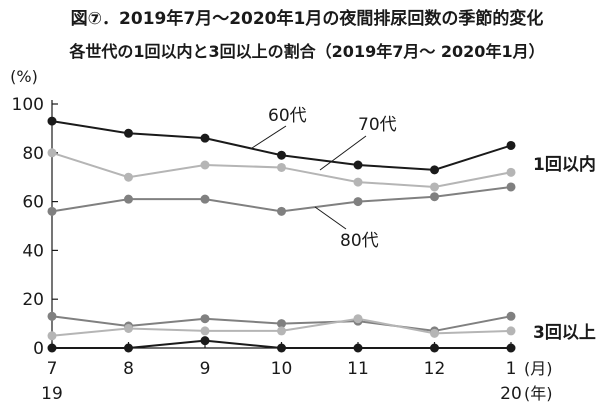 Image resolution: width=614 pixels, height=417 pixels. What do you see at coordinates (358, 369) in the screenshot?
I see `x-tick-label: 11` at bounding box center [358, 369].